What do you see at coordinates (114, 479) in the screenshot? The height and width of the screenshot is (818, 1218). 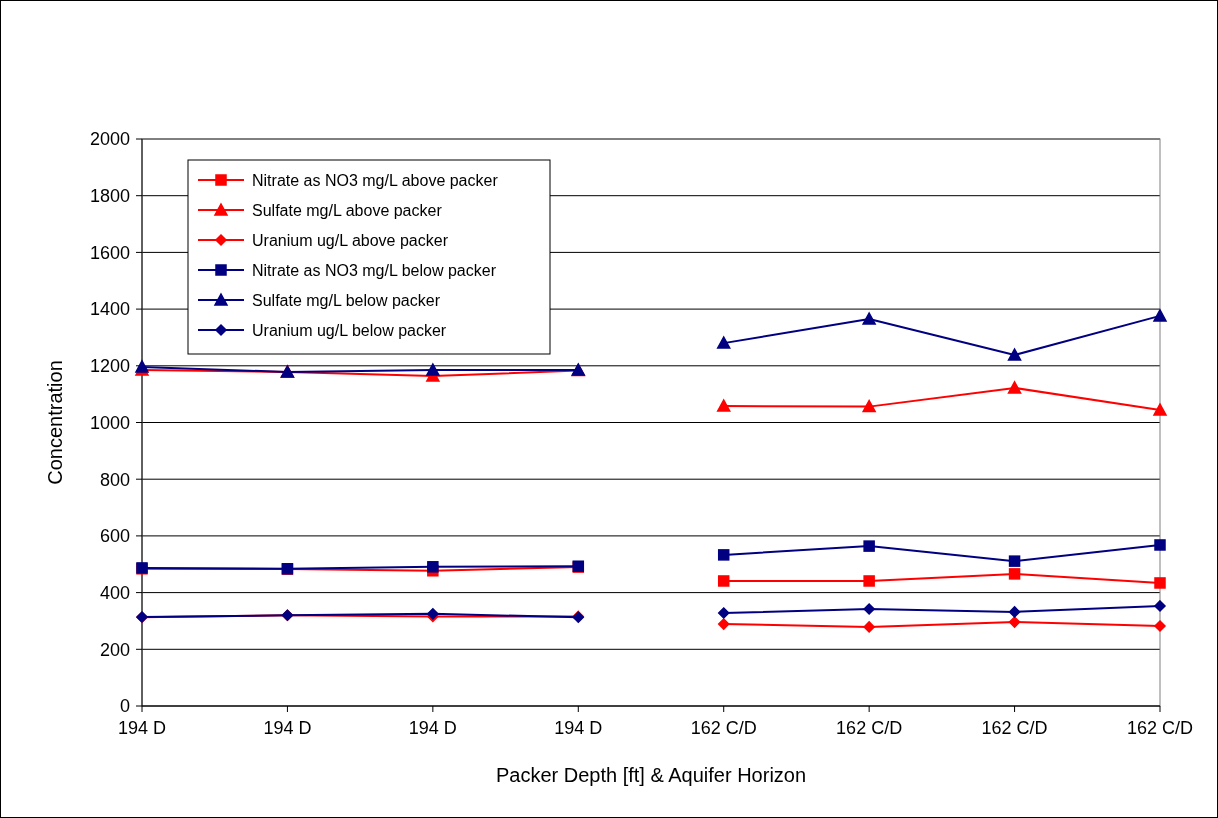 I see `y-tick-label: 800` at bounding box center [114, 479].